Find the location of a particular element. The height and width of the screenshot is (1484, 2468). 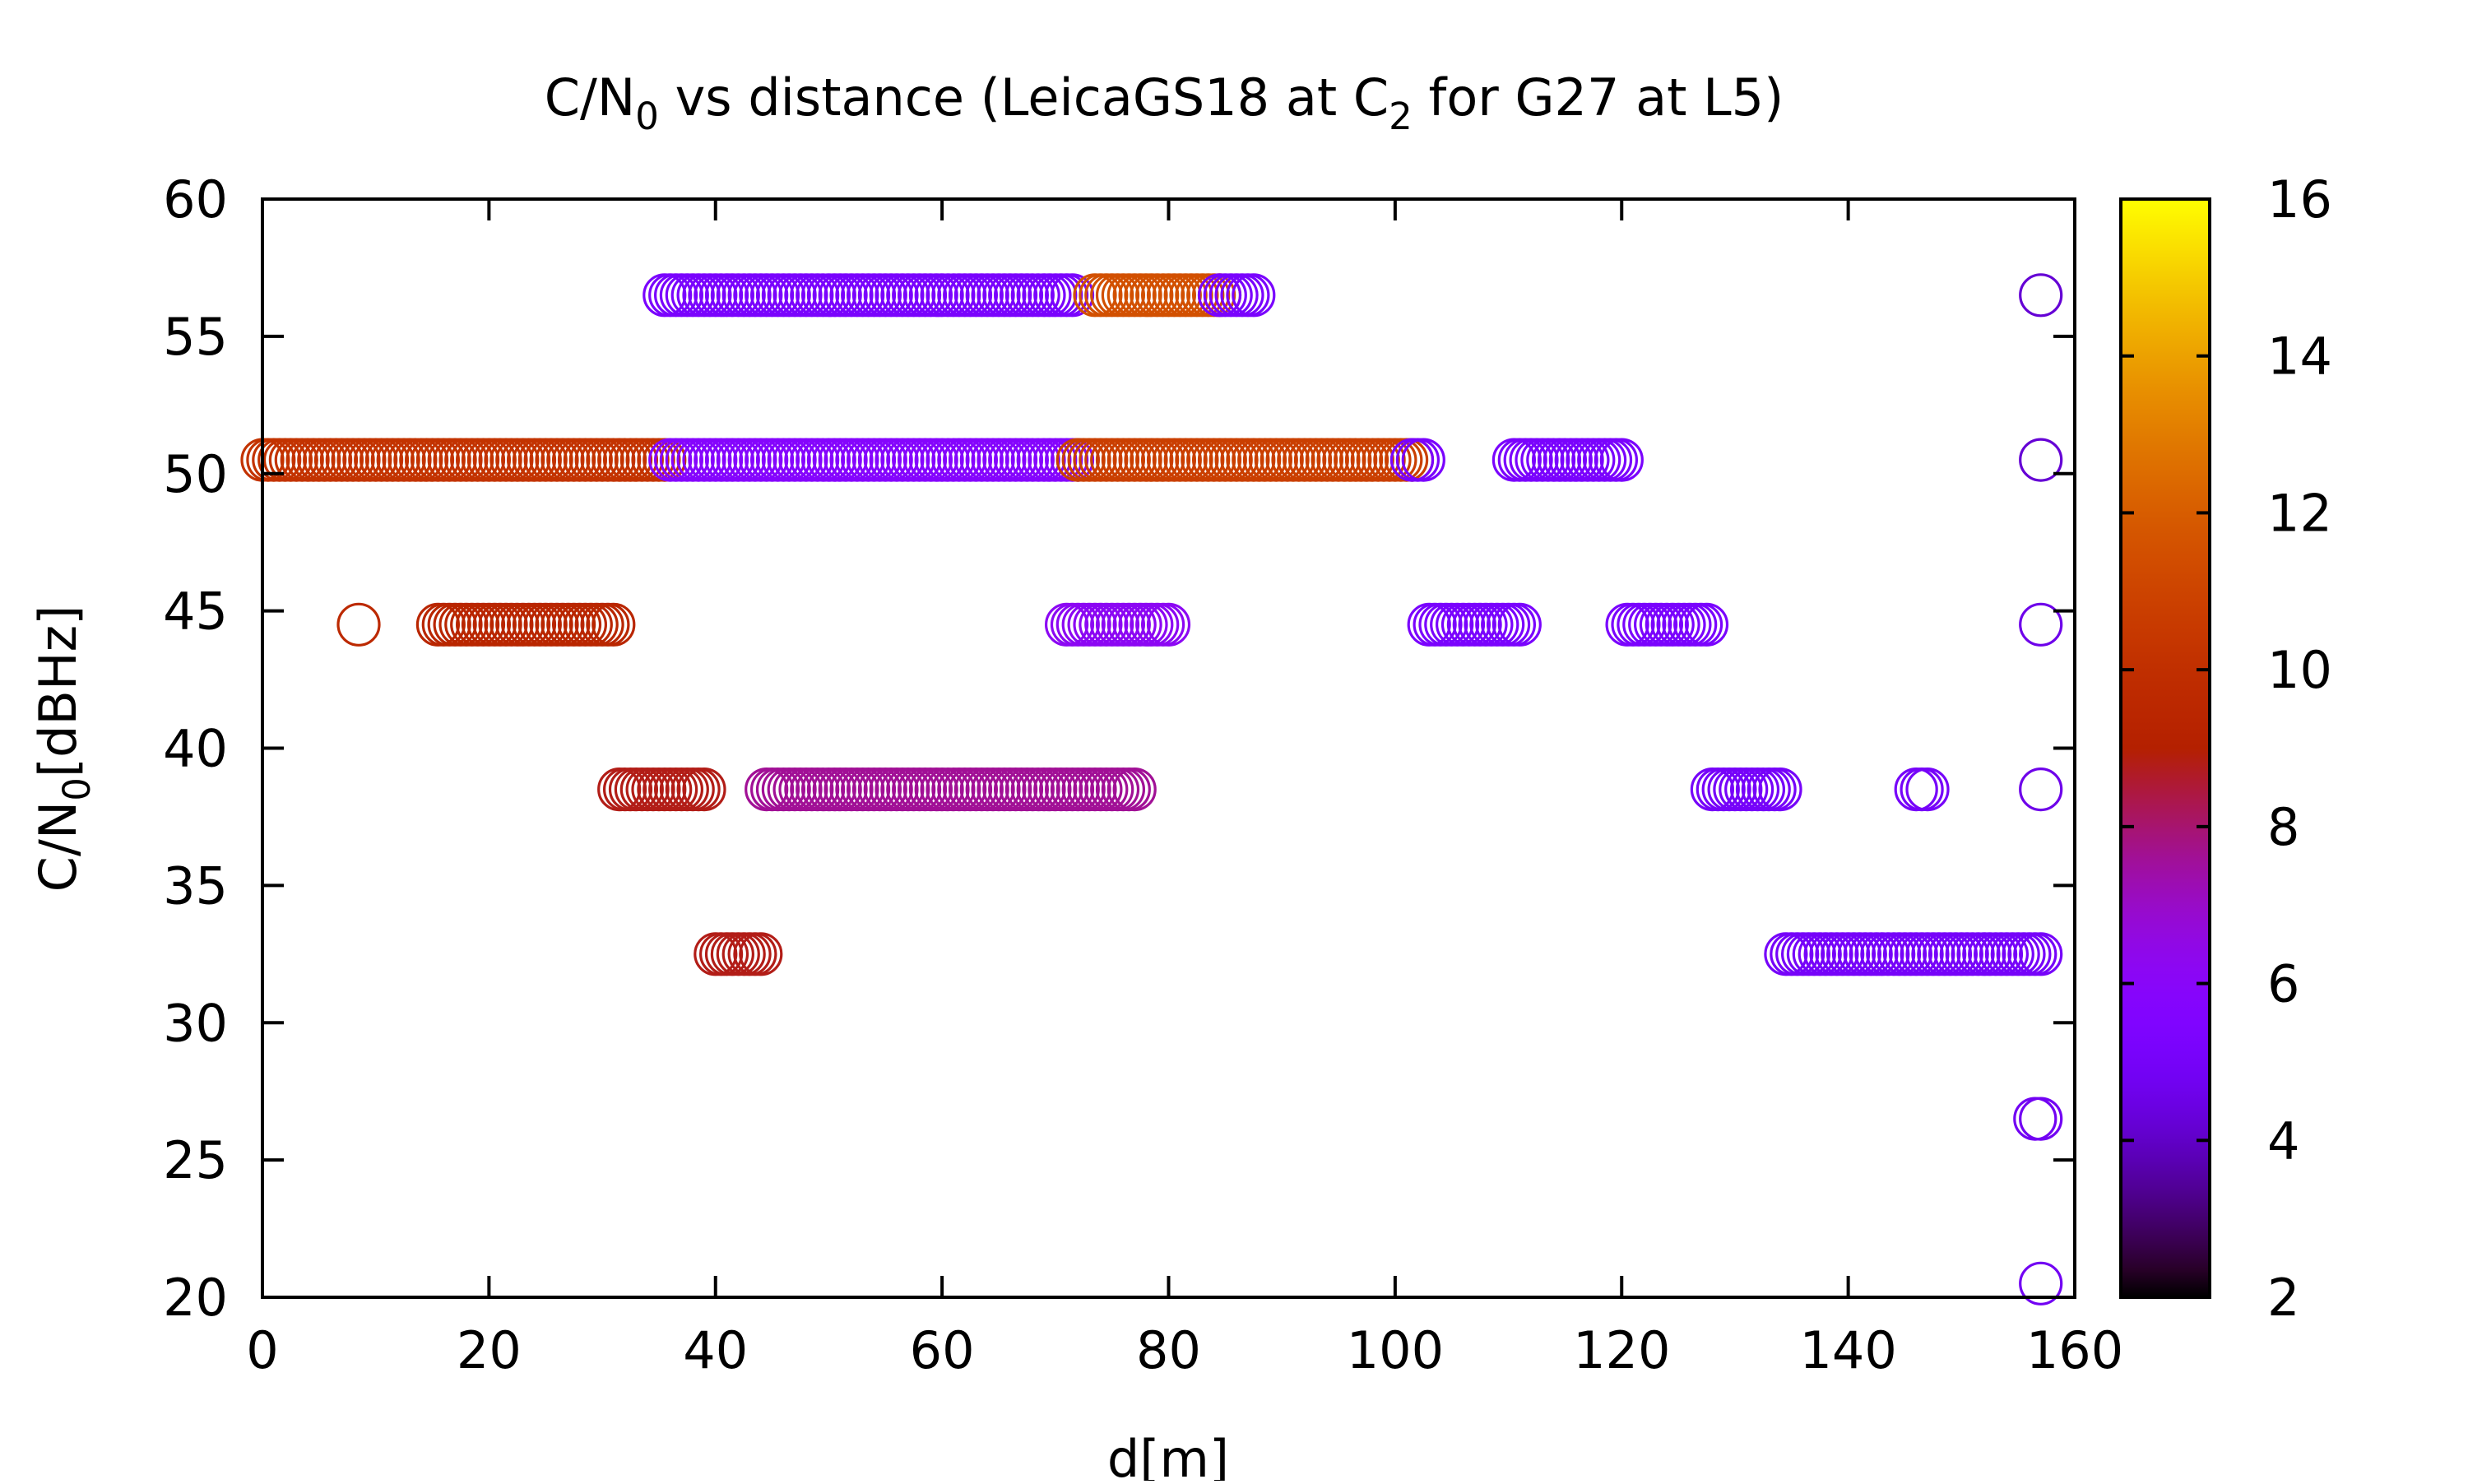

x-tick-label: 100 is located at coordinates (1395, 1350).